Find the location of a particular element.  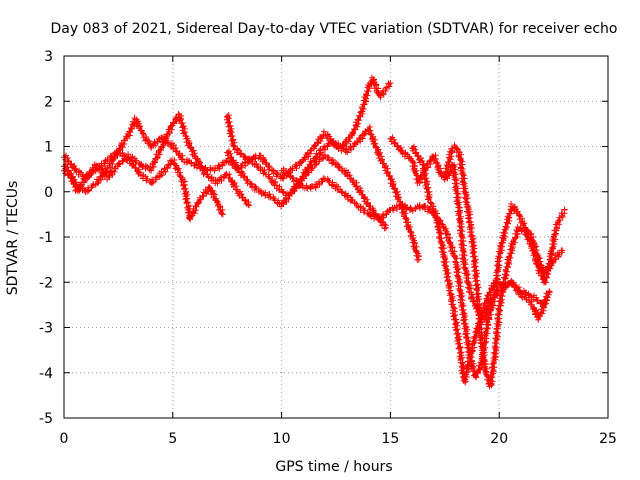

x-tick-label: 20 is located at coordinates (499, 439).